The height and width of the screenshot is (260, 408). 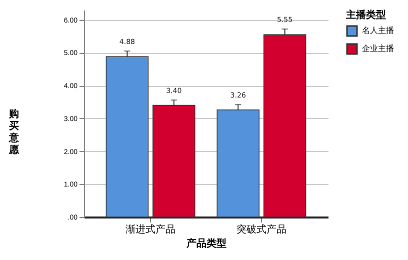 I want to click on x-tick-label: 突破式产品, so click(x=261, y=230).